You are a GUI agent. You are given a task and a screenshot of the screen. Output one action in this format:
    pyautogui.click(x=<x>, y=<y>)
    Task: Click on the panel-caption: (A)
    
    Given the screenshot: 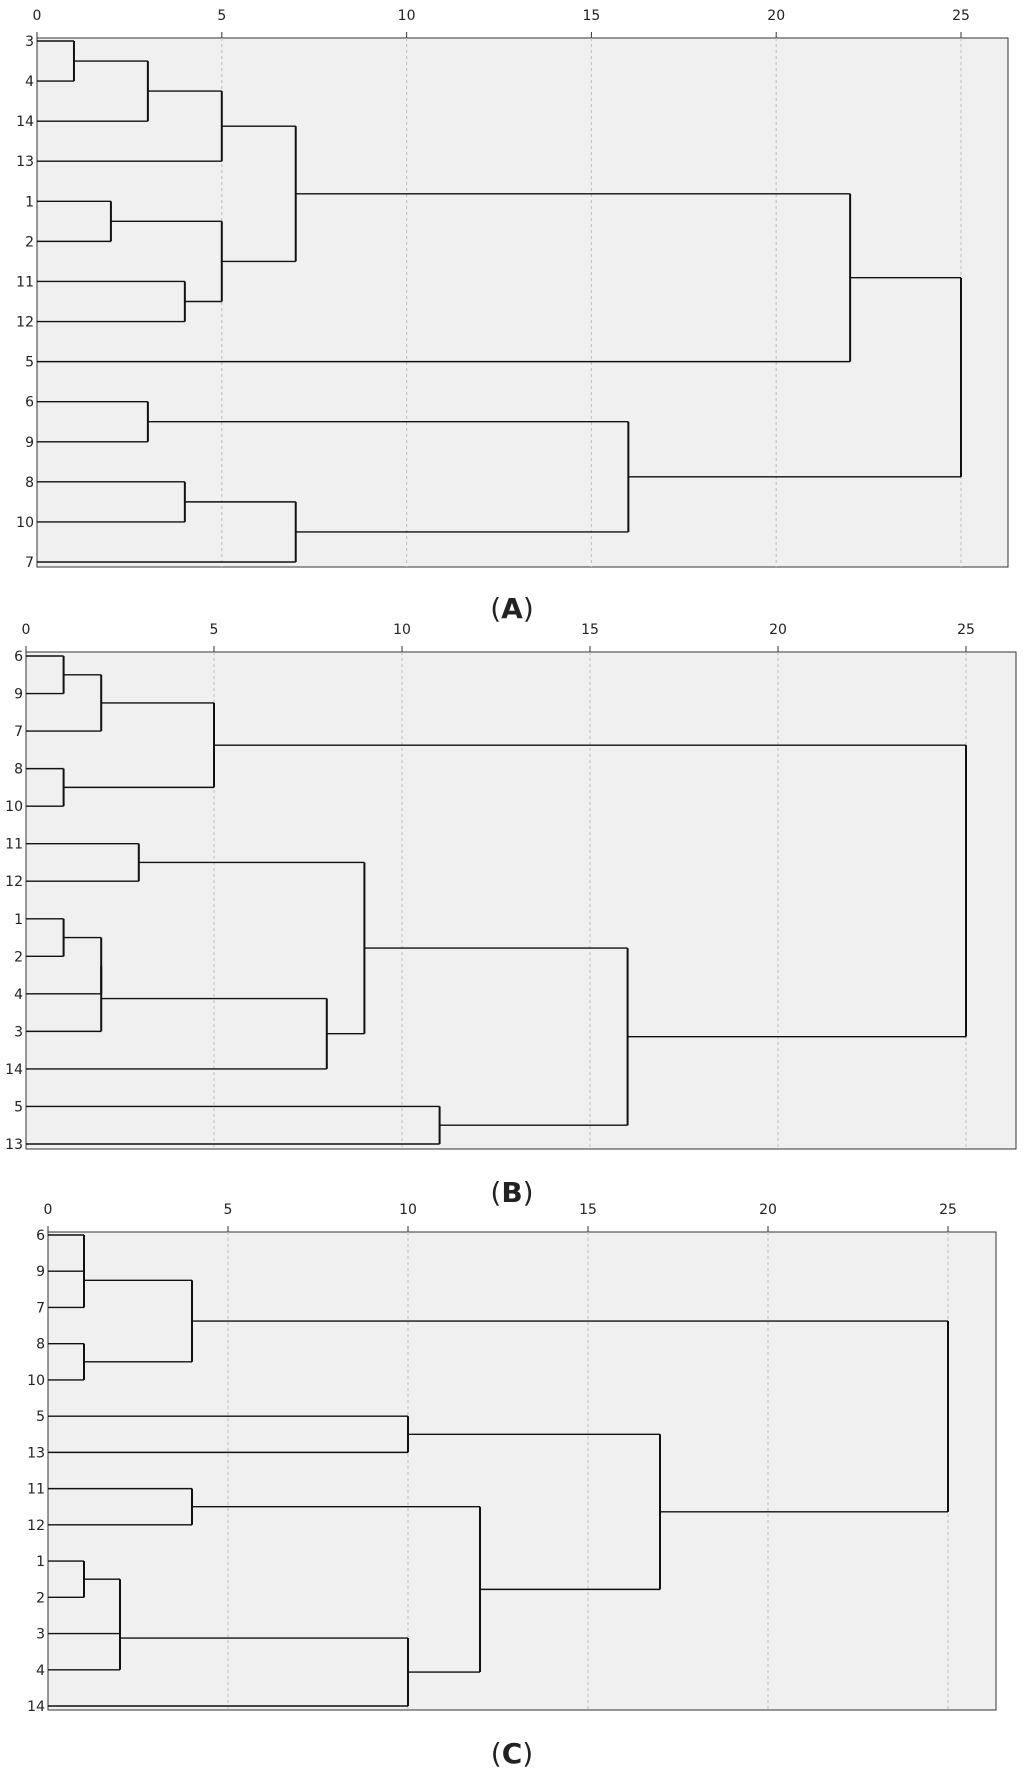 What is the action you would take?
    pyautogui.click(x=512, y=608)
    